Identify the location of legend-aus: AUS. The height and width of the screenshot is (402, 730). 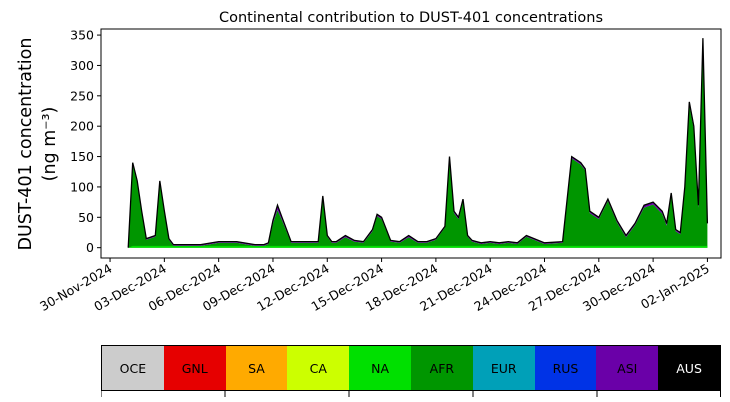
(689, 368).